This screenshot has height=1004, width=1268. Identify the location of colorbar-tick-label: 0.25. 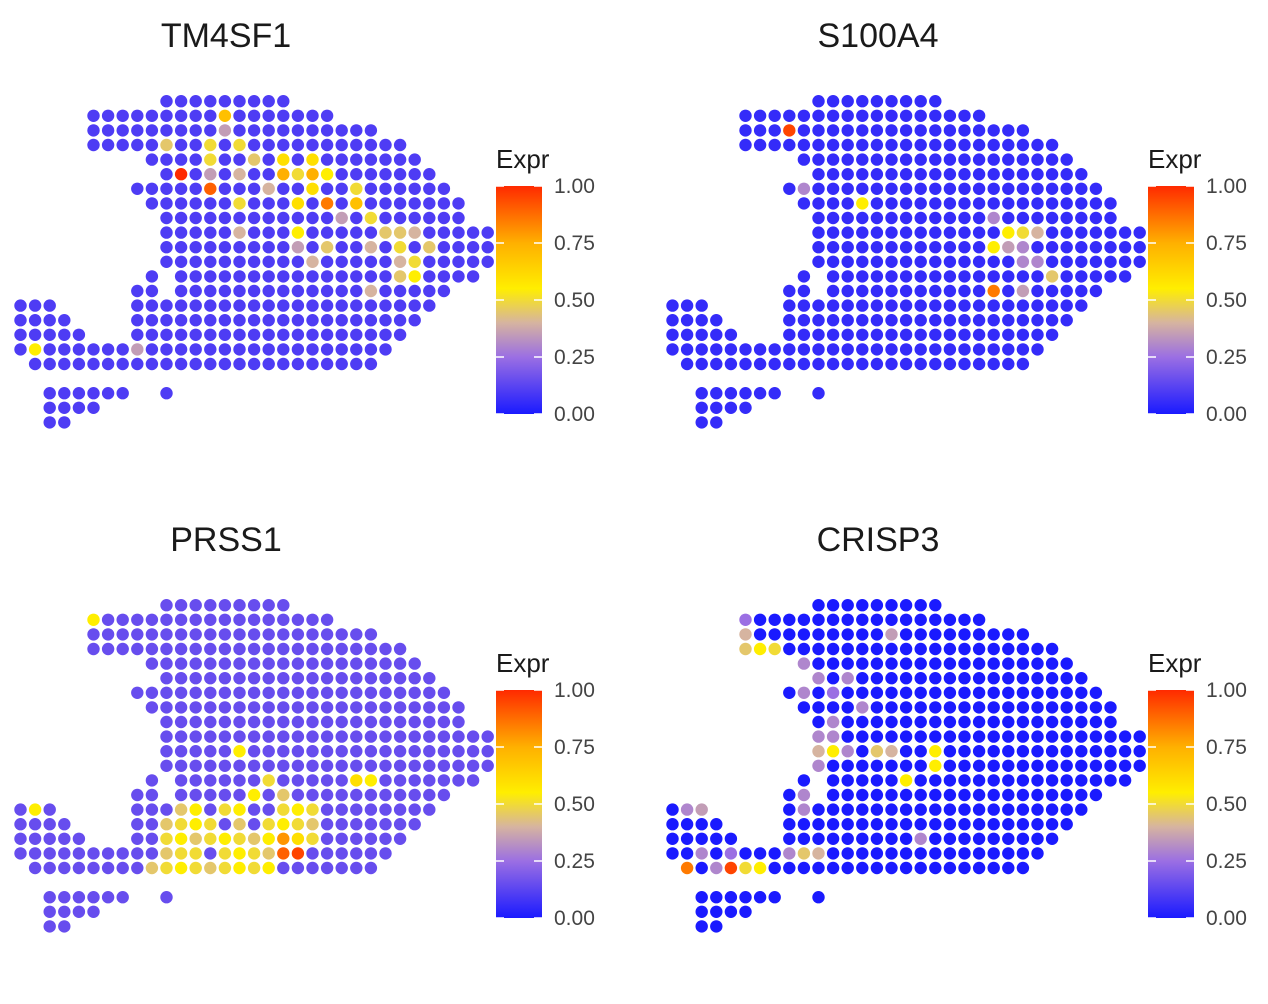
(574, 357).